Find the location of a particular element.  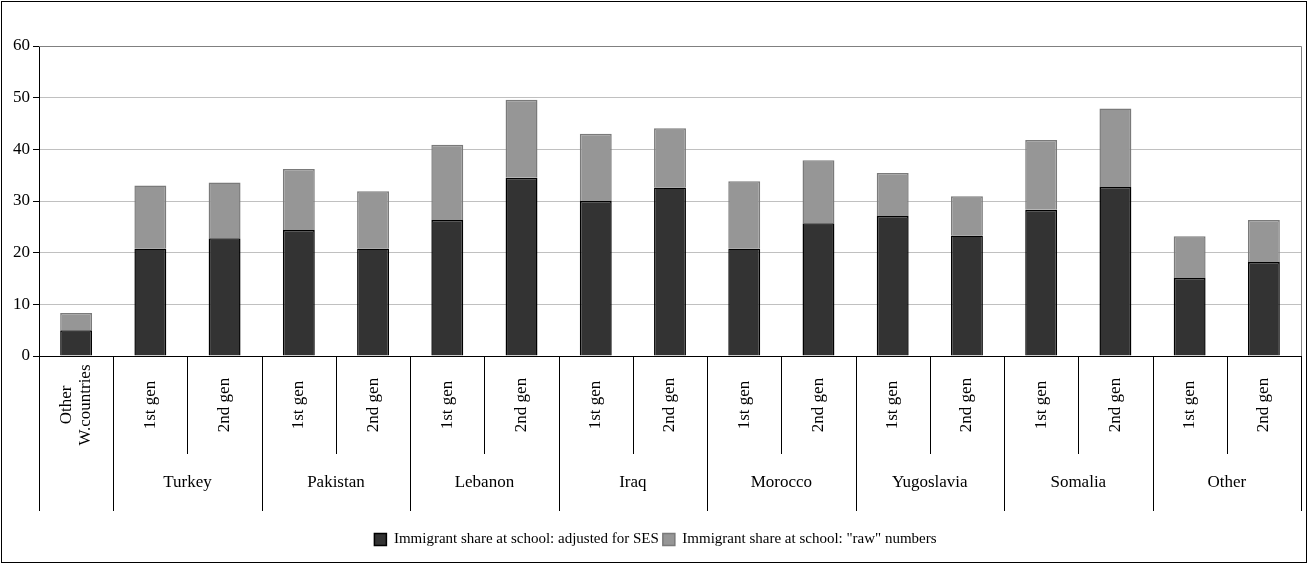

text: Turkey is located at coordinates (188, 482).